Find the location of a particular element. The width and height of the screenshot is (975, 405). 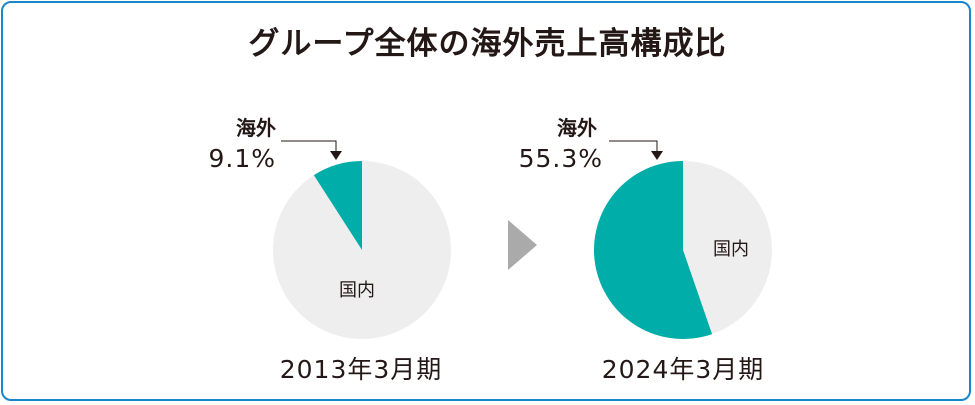

pie-2013-leader-arrowhead is located at coordinates (336, 155).